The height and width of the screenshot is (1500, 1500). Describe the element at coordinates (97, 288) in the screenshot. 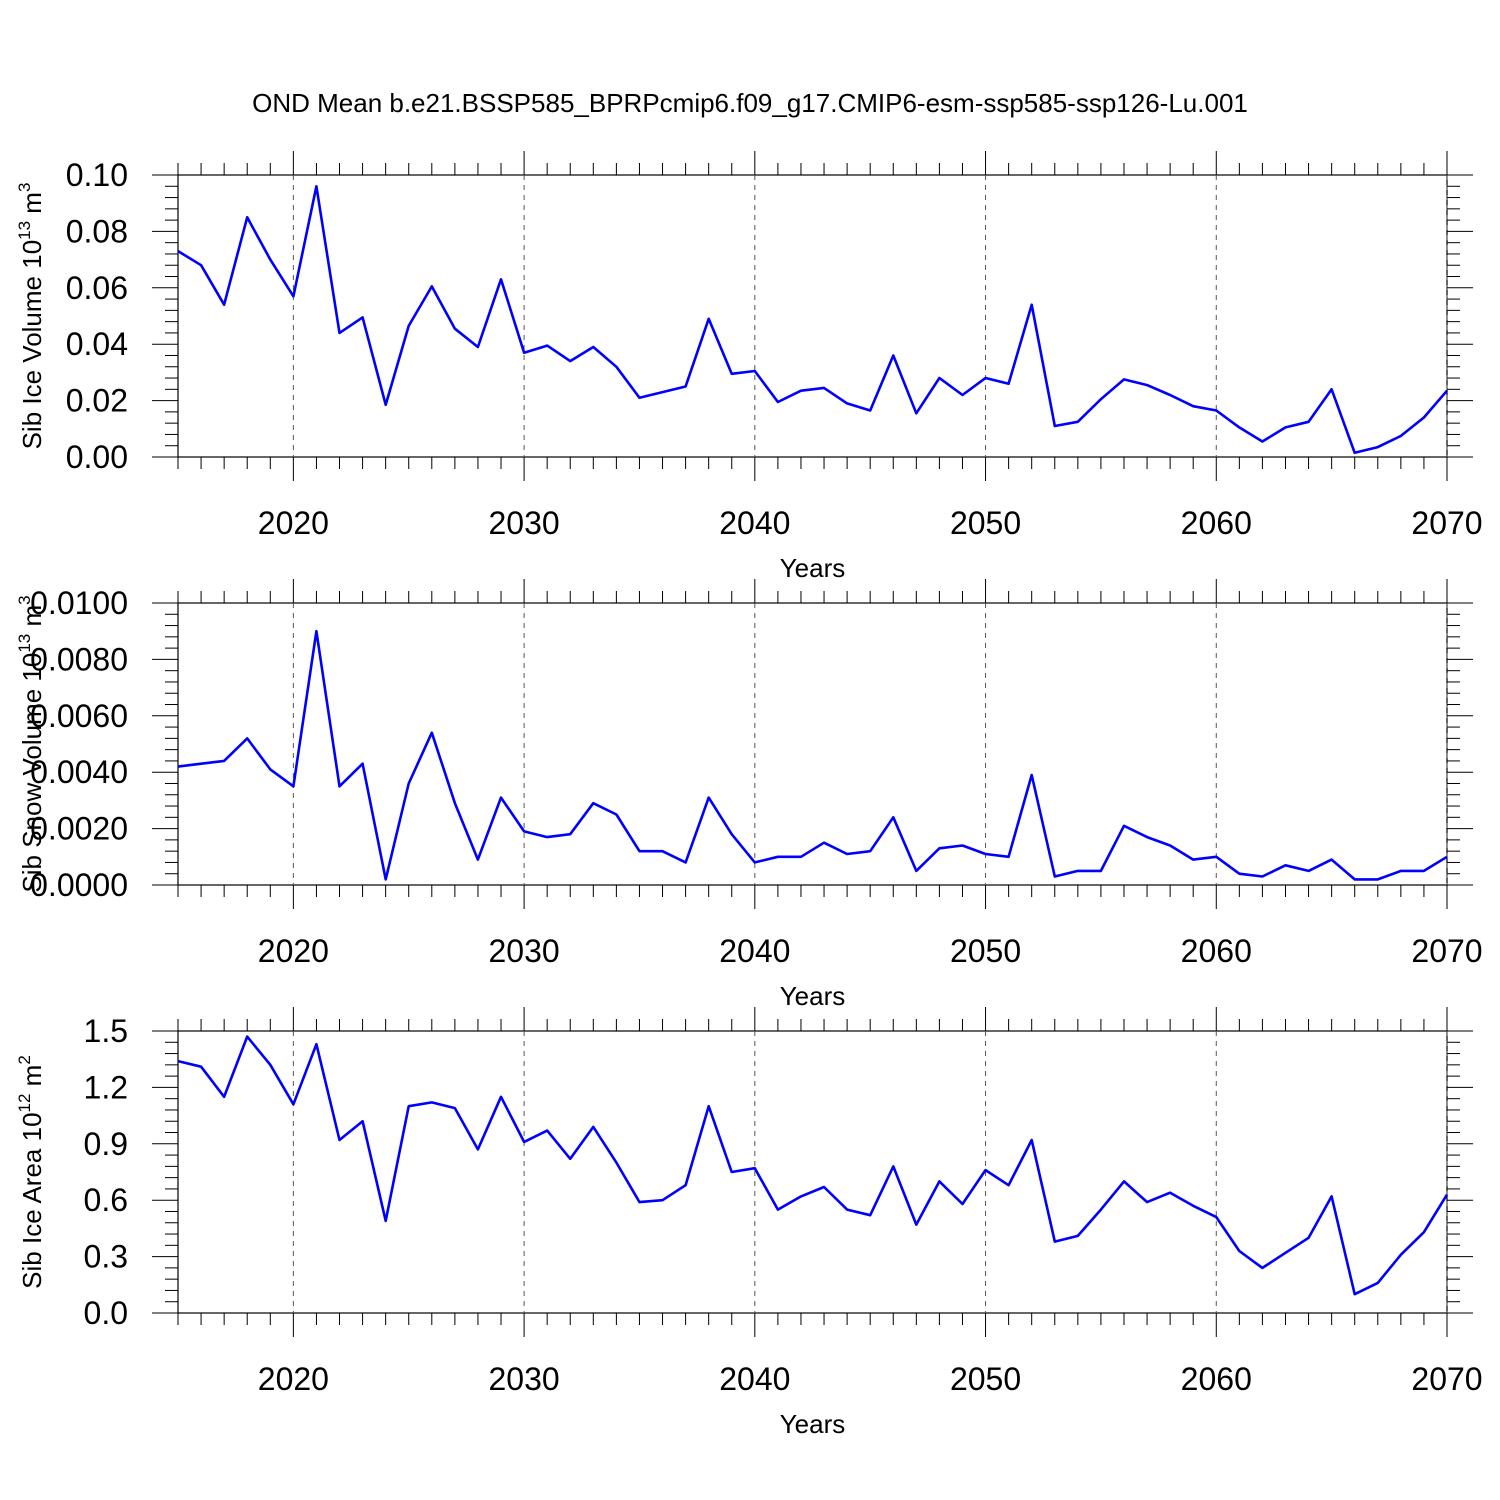

I see `y-tick-label: 0.06` at that location.